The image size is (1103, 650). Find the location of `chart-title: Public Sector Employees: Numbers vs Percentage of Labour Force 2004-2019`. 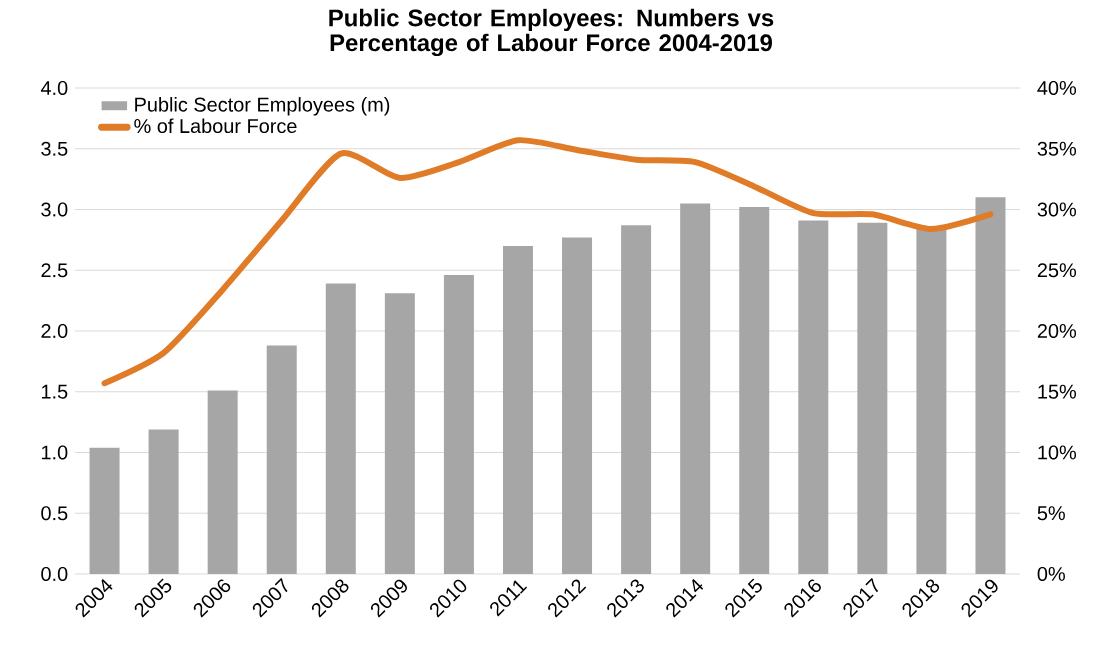

chart-title: Public Sector Employees: Numbers vs Percentage of Labour Force 2004-2019 is located at coordinates (551, 32).